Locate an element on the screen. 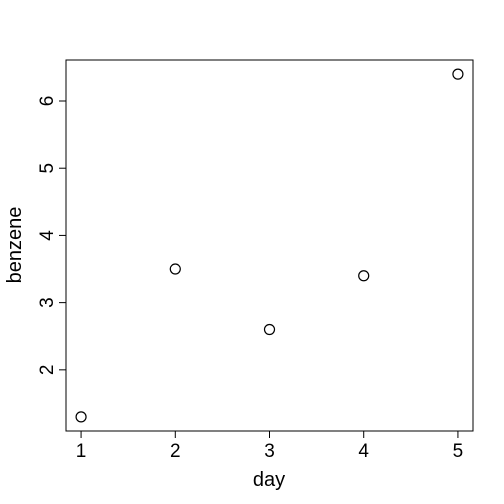  x-tick-label: 1 is located at coordinates (81, 451).